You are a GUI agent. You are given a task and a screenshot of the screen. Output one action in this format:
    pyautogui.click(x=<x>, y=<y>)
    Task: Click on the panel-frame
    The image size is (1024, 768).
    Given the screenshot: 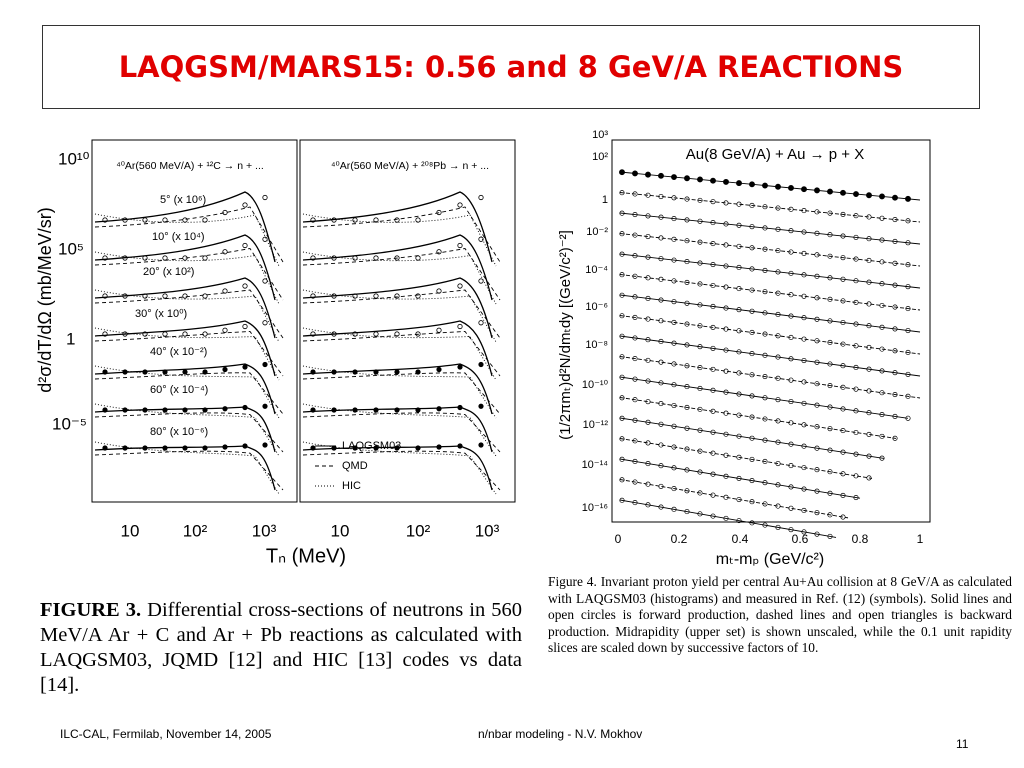 What is the action you would take?
    pyautogui.click(x=194, y=321)
    